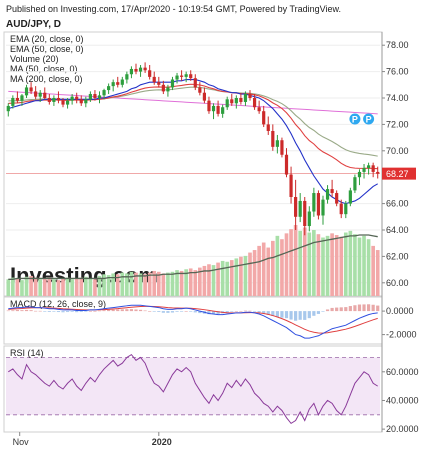  I want to click on macd-line, so click(193, 321).